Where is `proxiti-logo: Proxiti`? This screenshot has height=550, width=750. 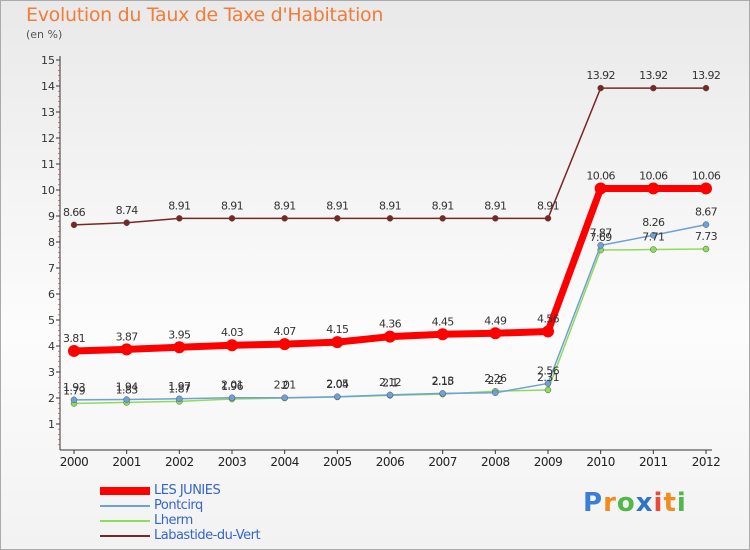
proxiti-logo: Proxiti is located at coordinates (635, 503).